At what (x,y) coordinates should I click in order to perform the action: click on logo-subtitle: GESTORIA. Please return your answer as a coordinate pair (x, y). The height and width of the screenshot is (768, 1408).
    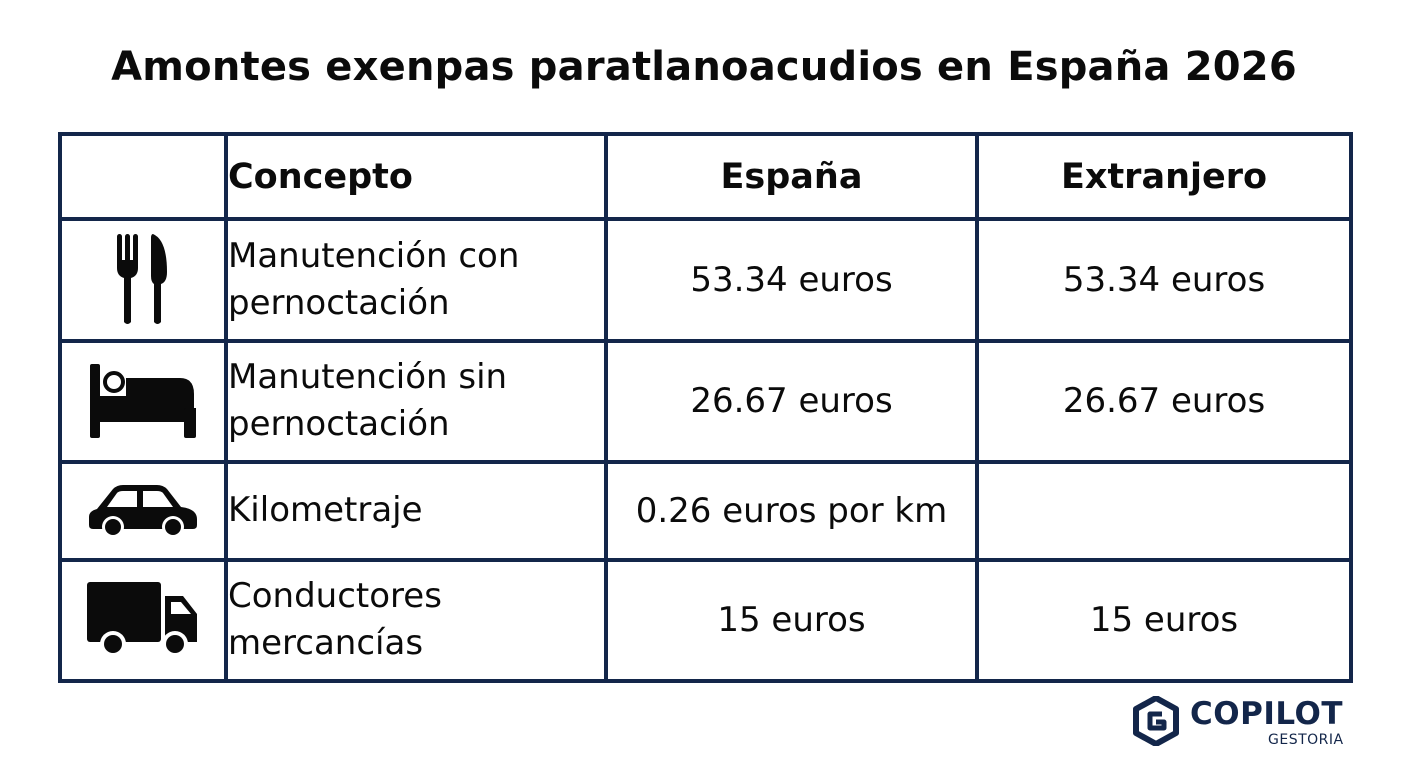
    Looking at the image, I should click on (1306, 740).